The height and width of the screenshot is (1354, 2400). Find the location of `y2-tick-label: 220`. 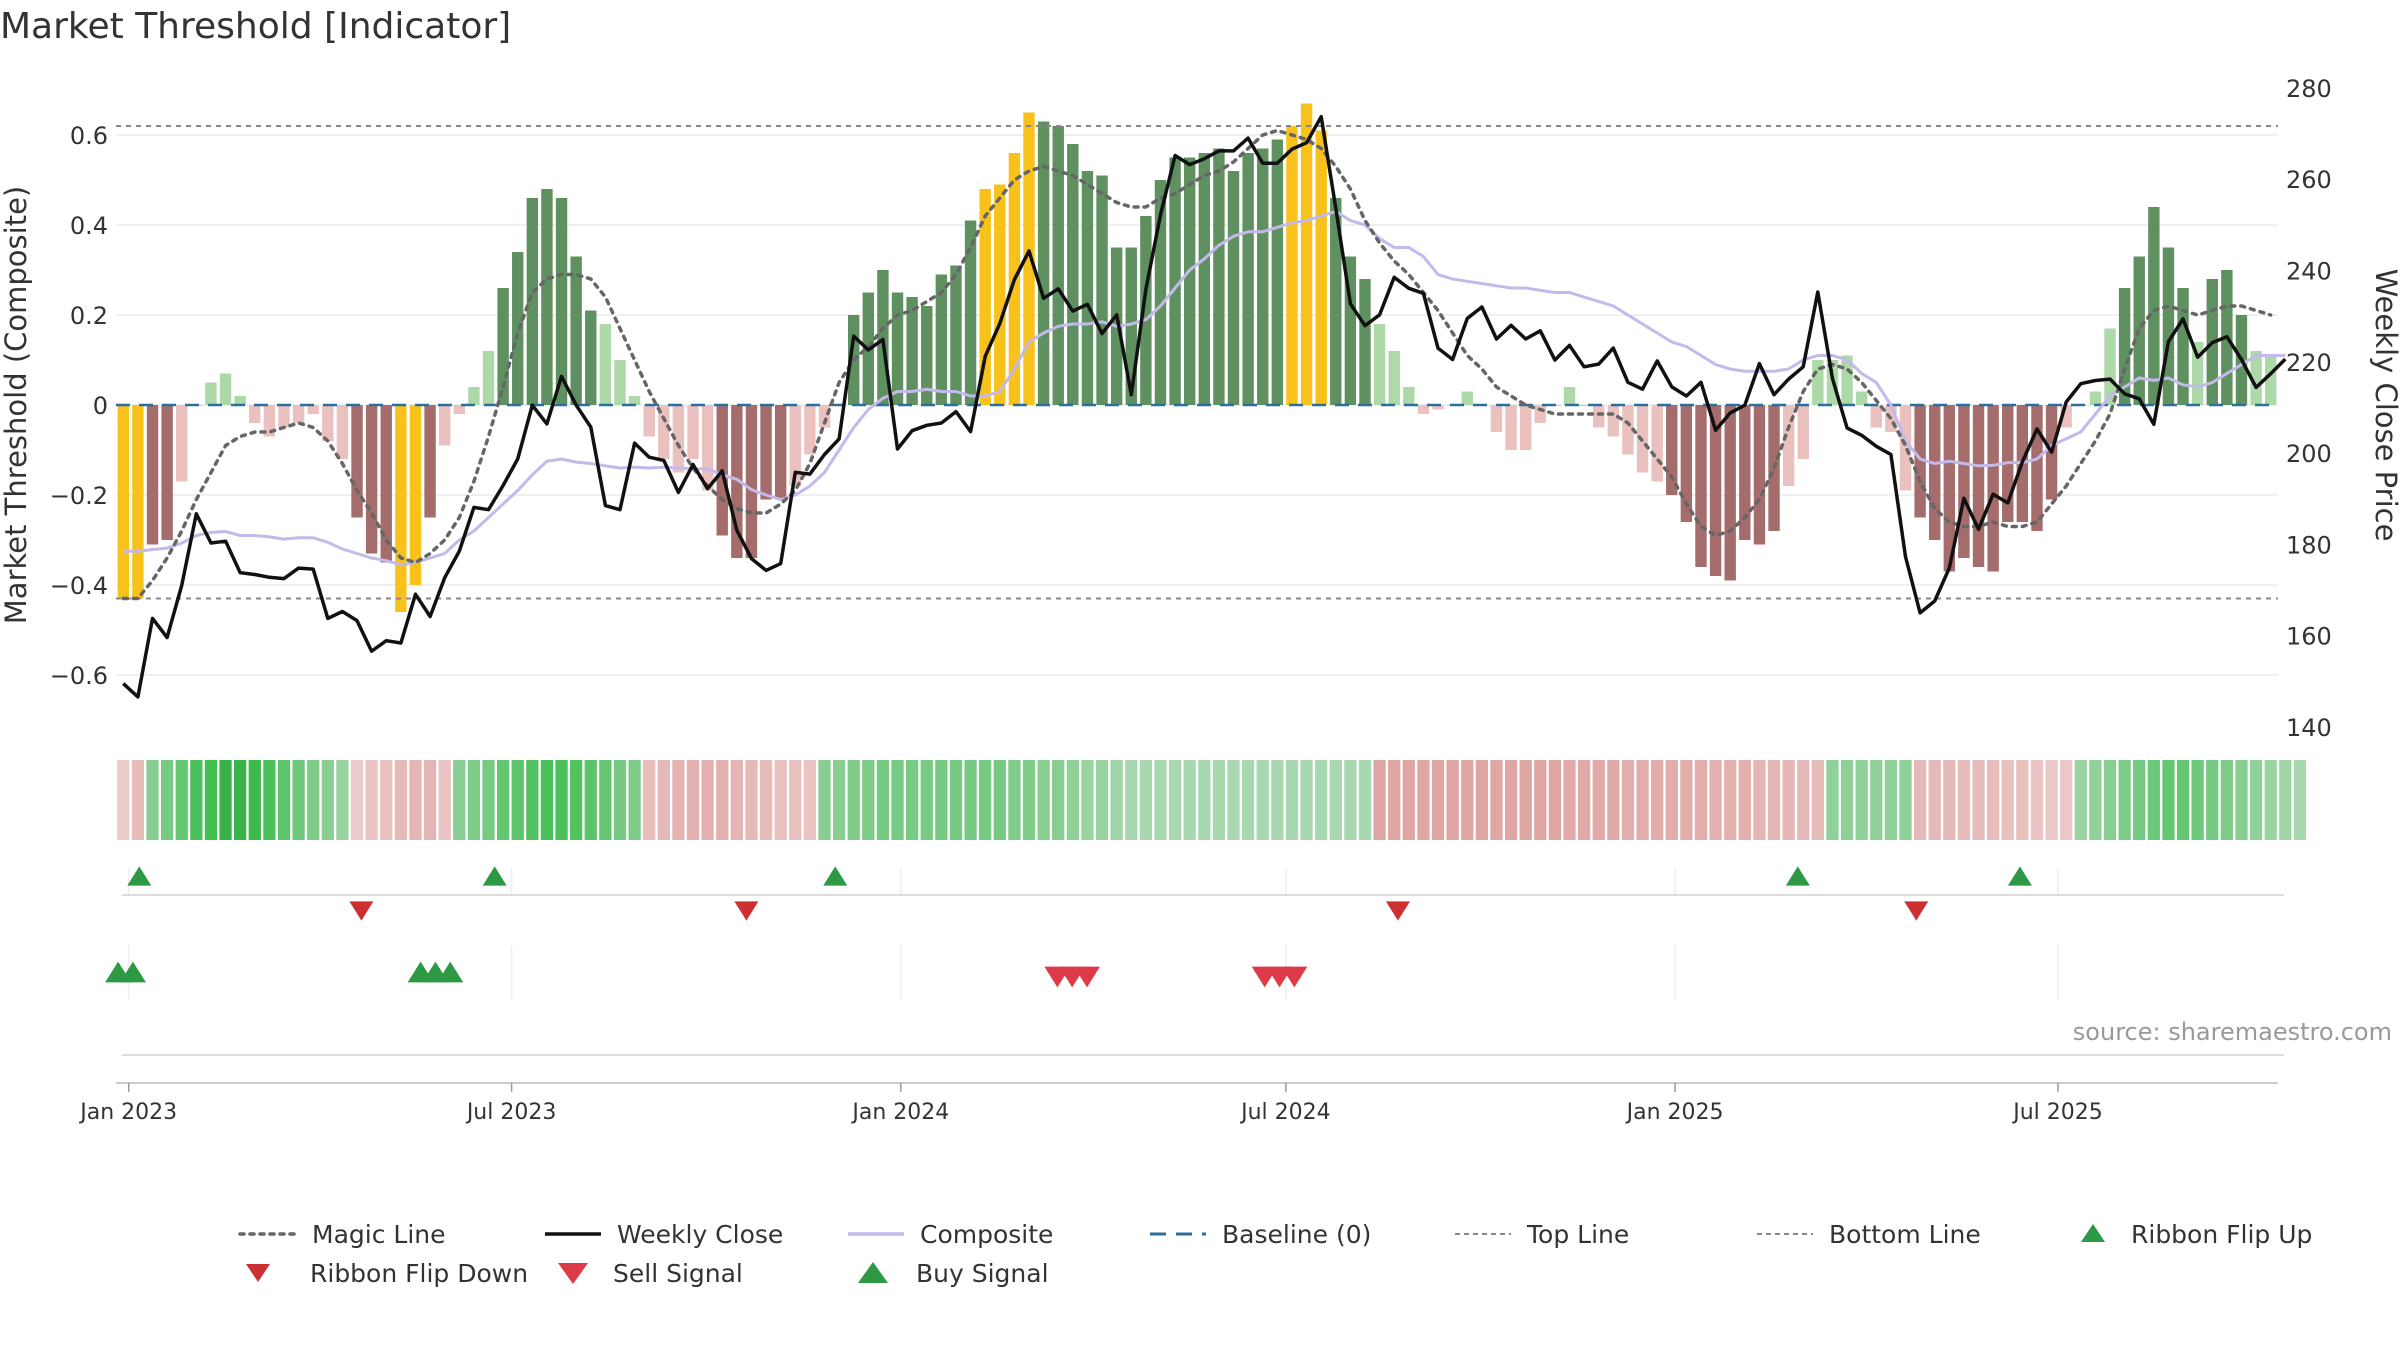

y2-tick-label: 220 is located at coordinates (2309, 363).